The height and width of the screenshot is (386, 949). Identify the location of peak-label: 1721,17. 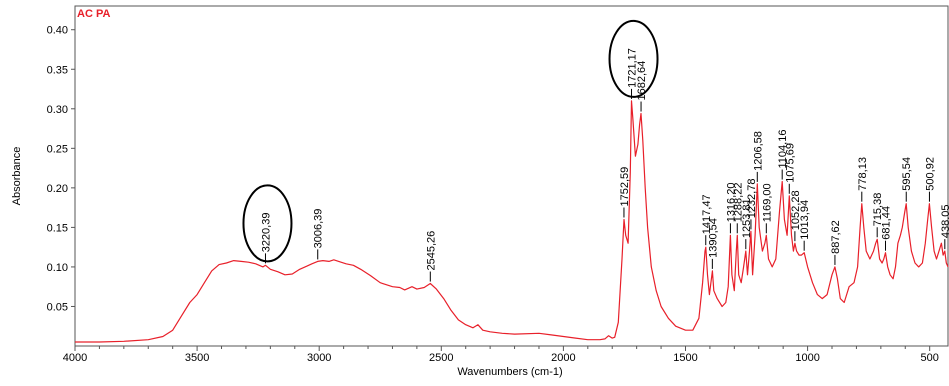
(633, 68).